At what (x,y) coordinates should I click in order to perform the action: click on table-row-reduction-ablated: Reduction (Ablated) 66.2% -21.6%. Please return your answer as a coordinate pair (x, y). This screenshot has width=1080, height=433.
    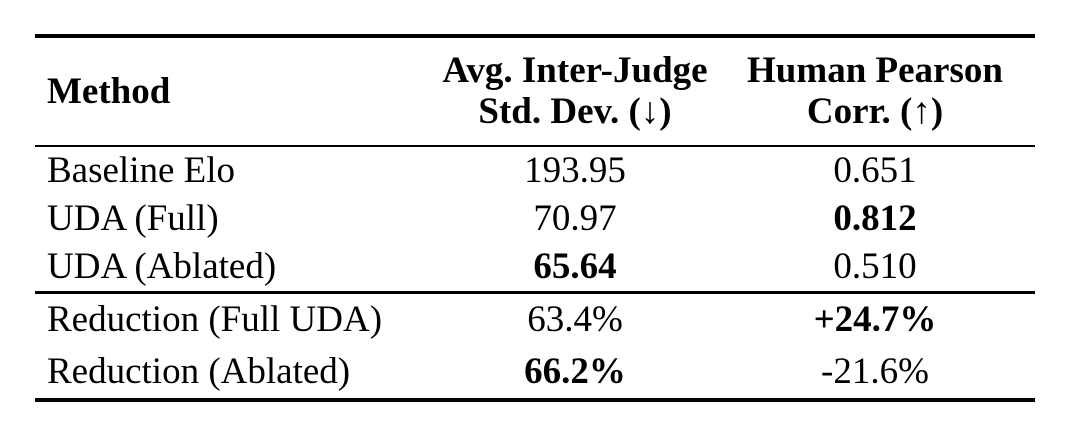
    Looking at the image, I should click on (535, 373).